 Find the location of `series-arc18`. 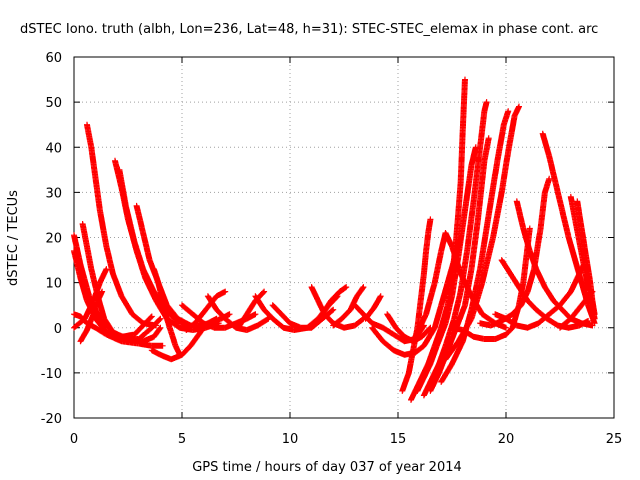

series-arc18 is located at coordinates (303, 316).